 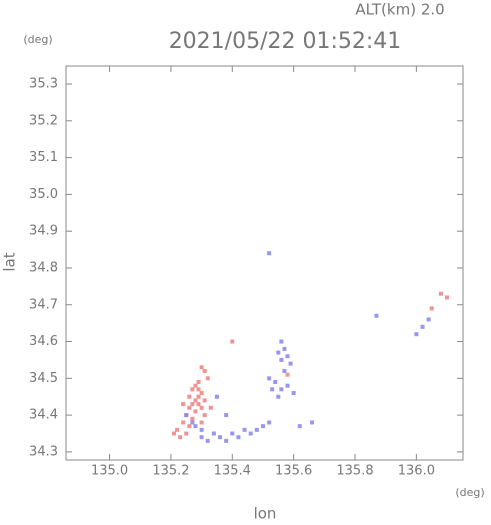 I want to click on y-tick-label: 34.3, so click(x=43, y=451).